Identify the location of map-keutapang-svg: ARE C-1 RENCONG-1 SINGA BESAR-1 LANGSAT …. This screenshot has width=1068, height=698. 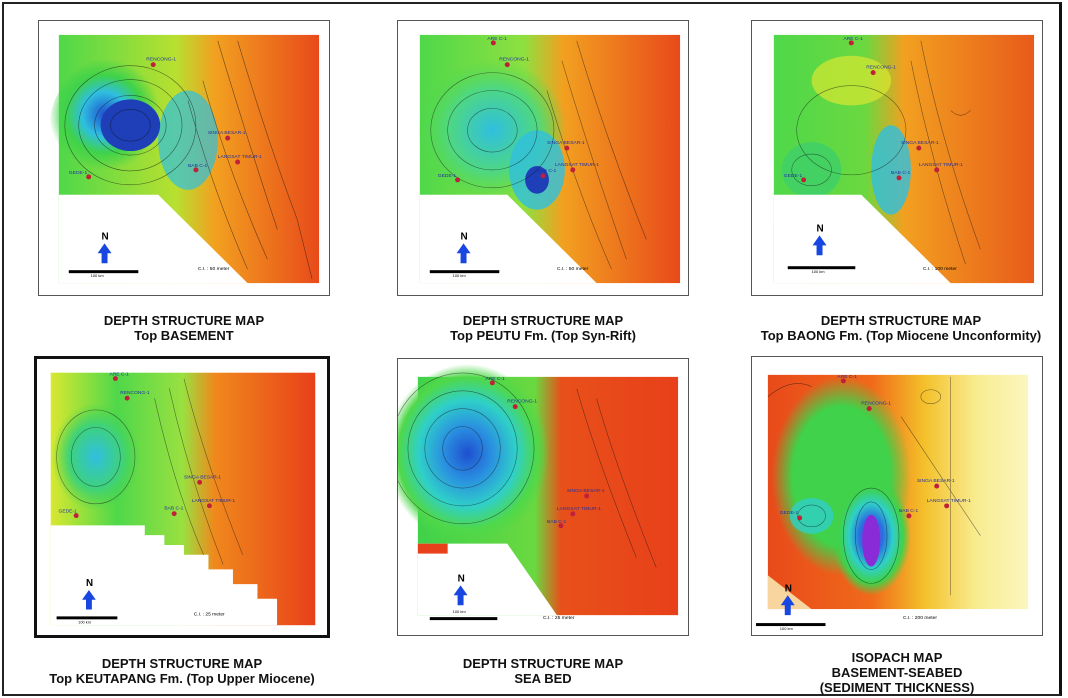
(183, 499).